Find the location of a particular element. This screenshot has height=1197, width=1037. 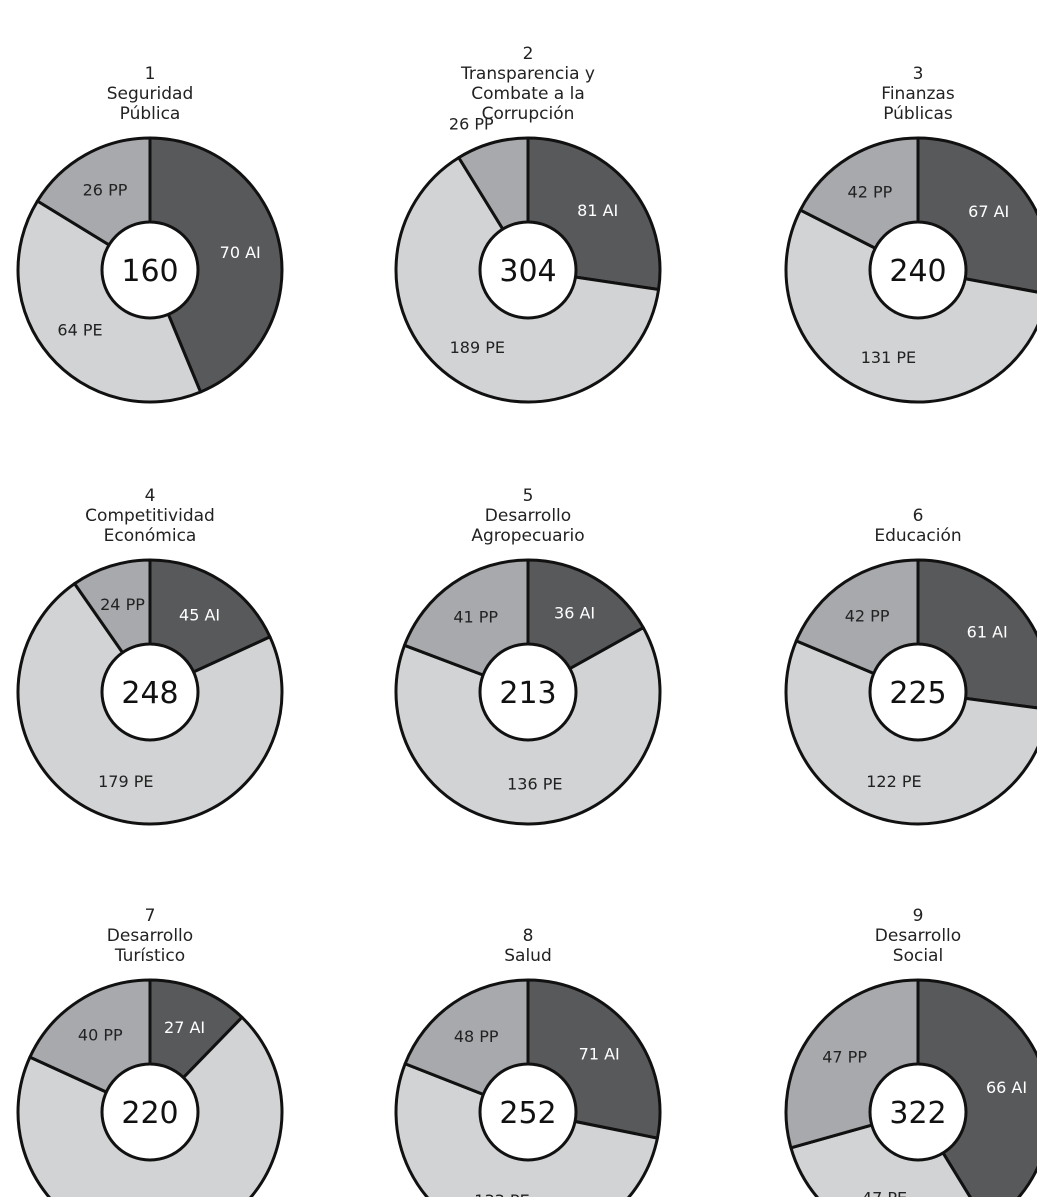

chart-title-line: Económica is located at coordinates (150, 536).